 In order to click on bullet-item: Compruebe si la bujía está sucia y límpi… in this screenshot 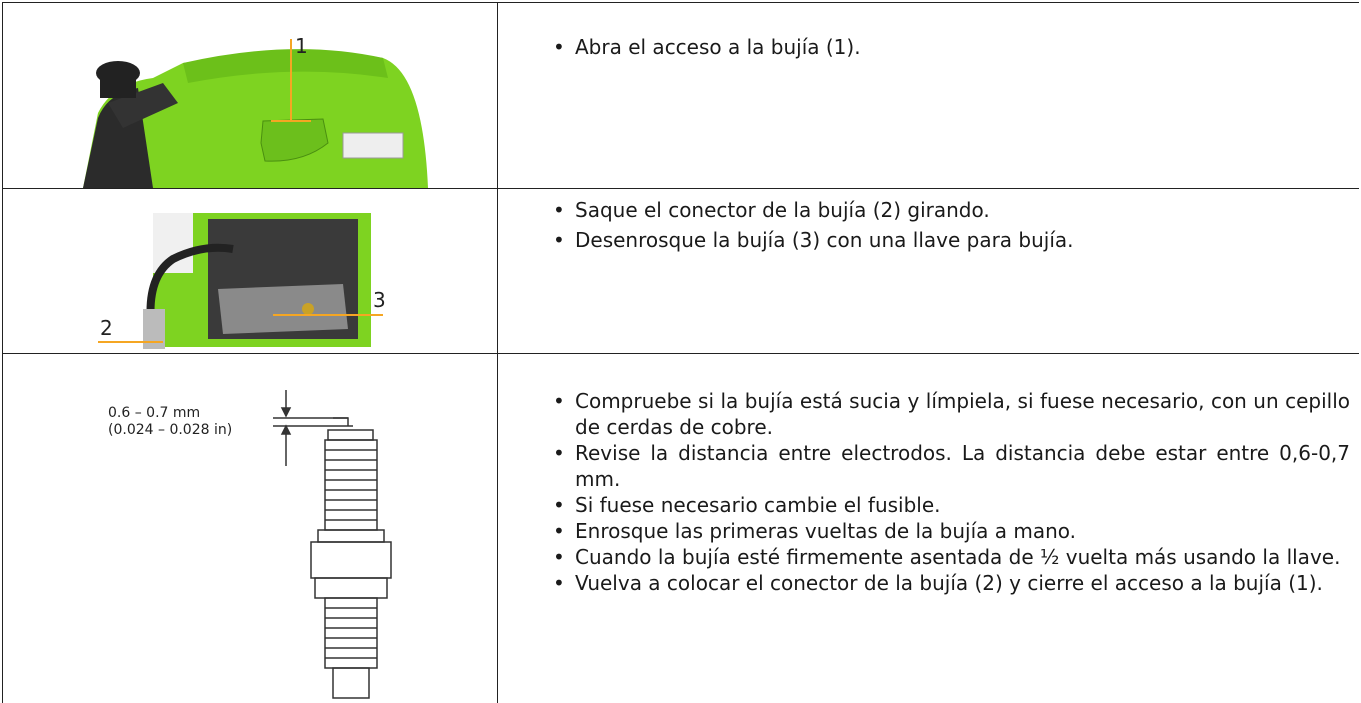, I will do `click(951, 414)`.